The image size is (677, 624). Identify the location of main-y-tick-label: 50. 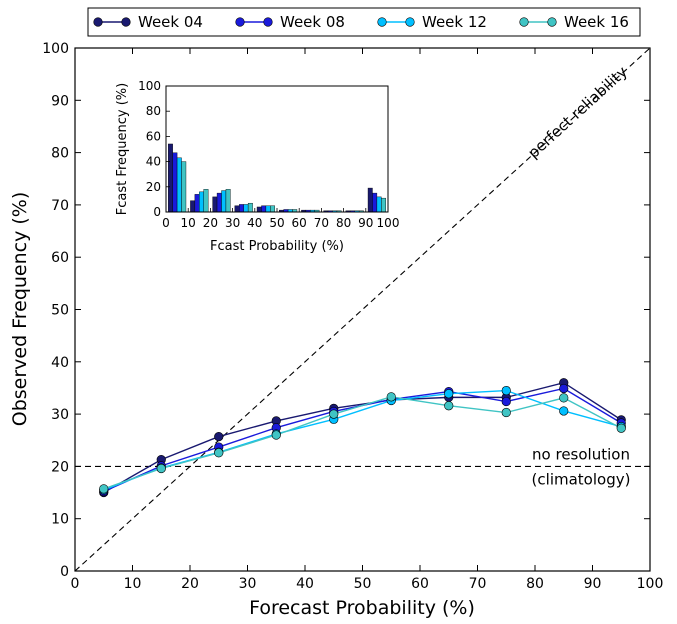
(60, 311).